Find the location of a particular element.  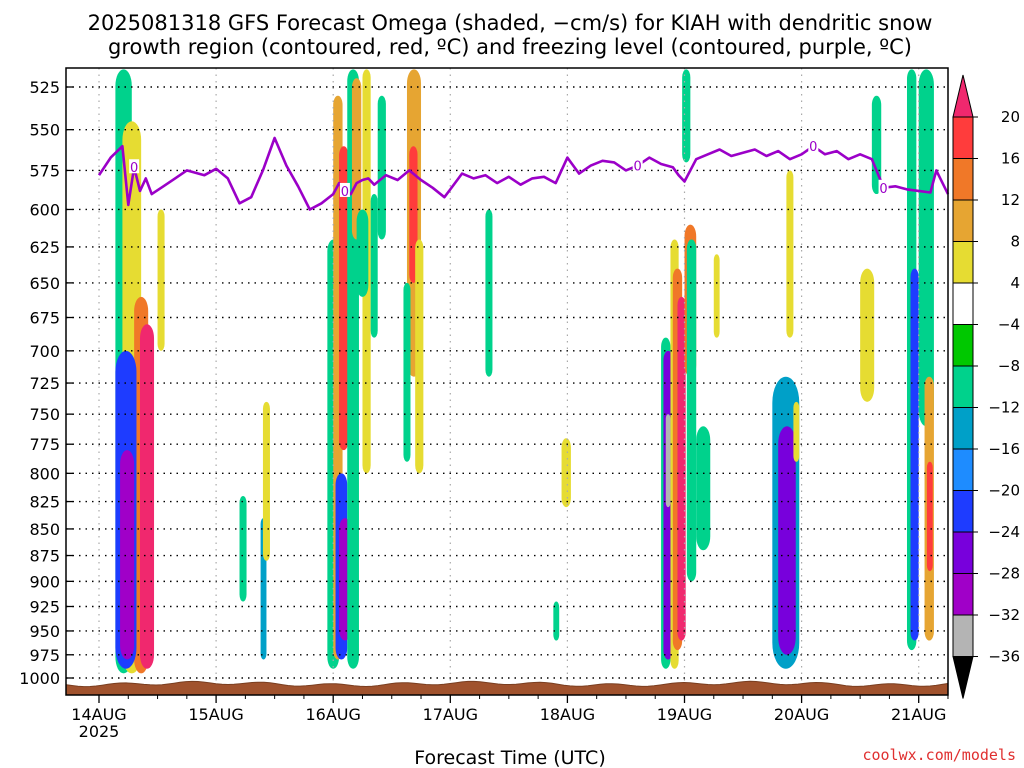

y-tick-label: 700 is located at coordinates (44, 351).